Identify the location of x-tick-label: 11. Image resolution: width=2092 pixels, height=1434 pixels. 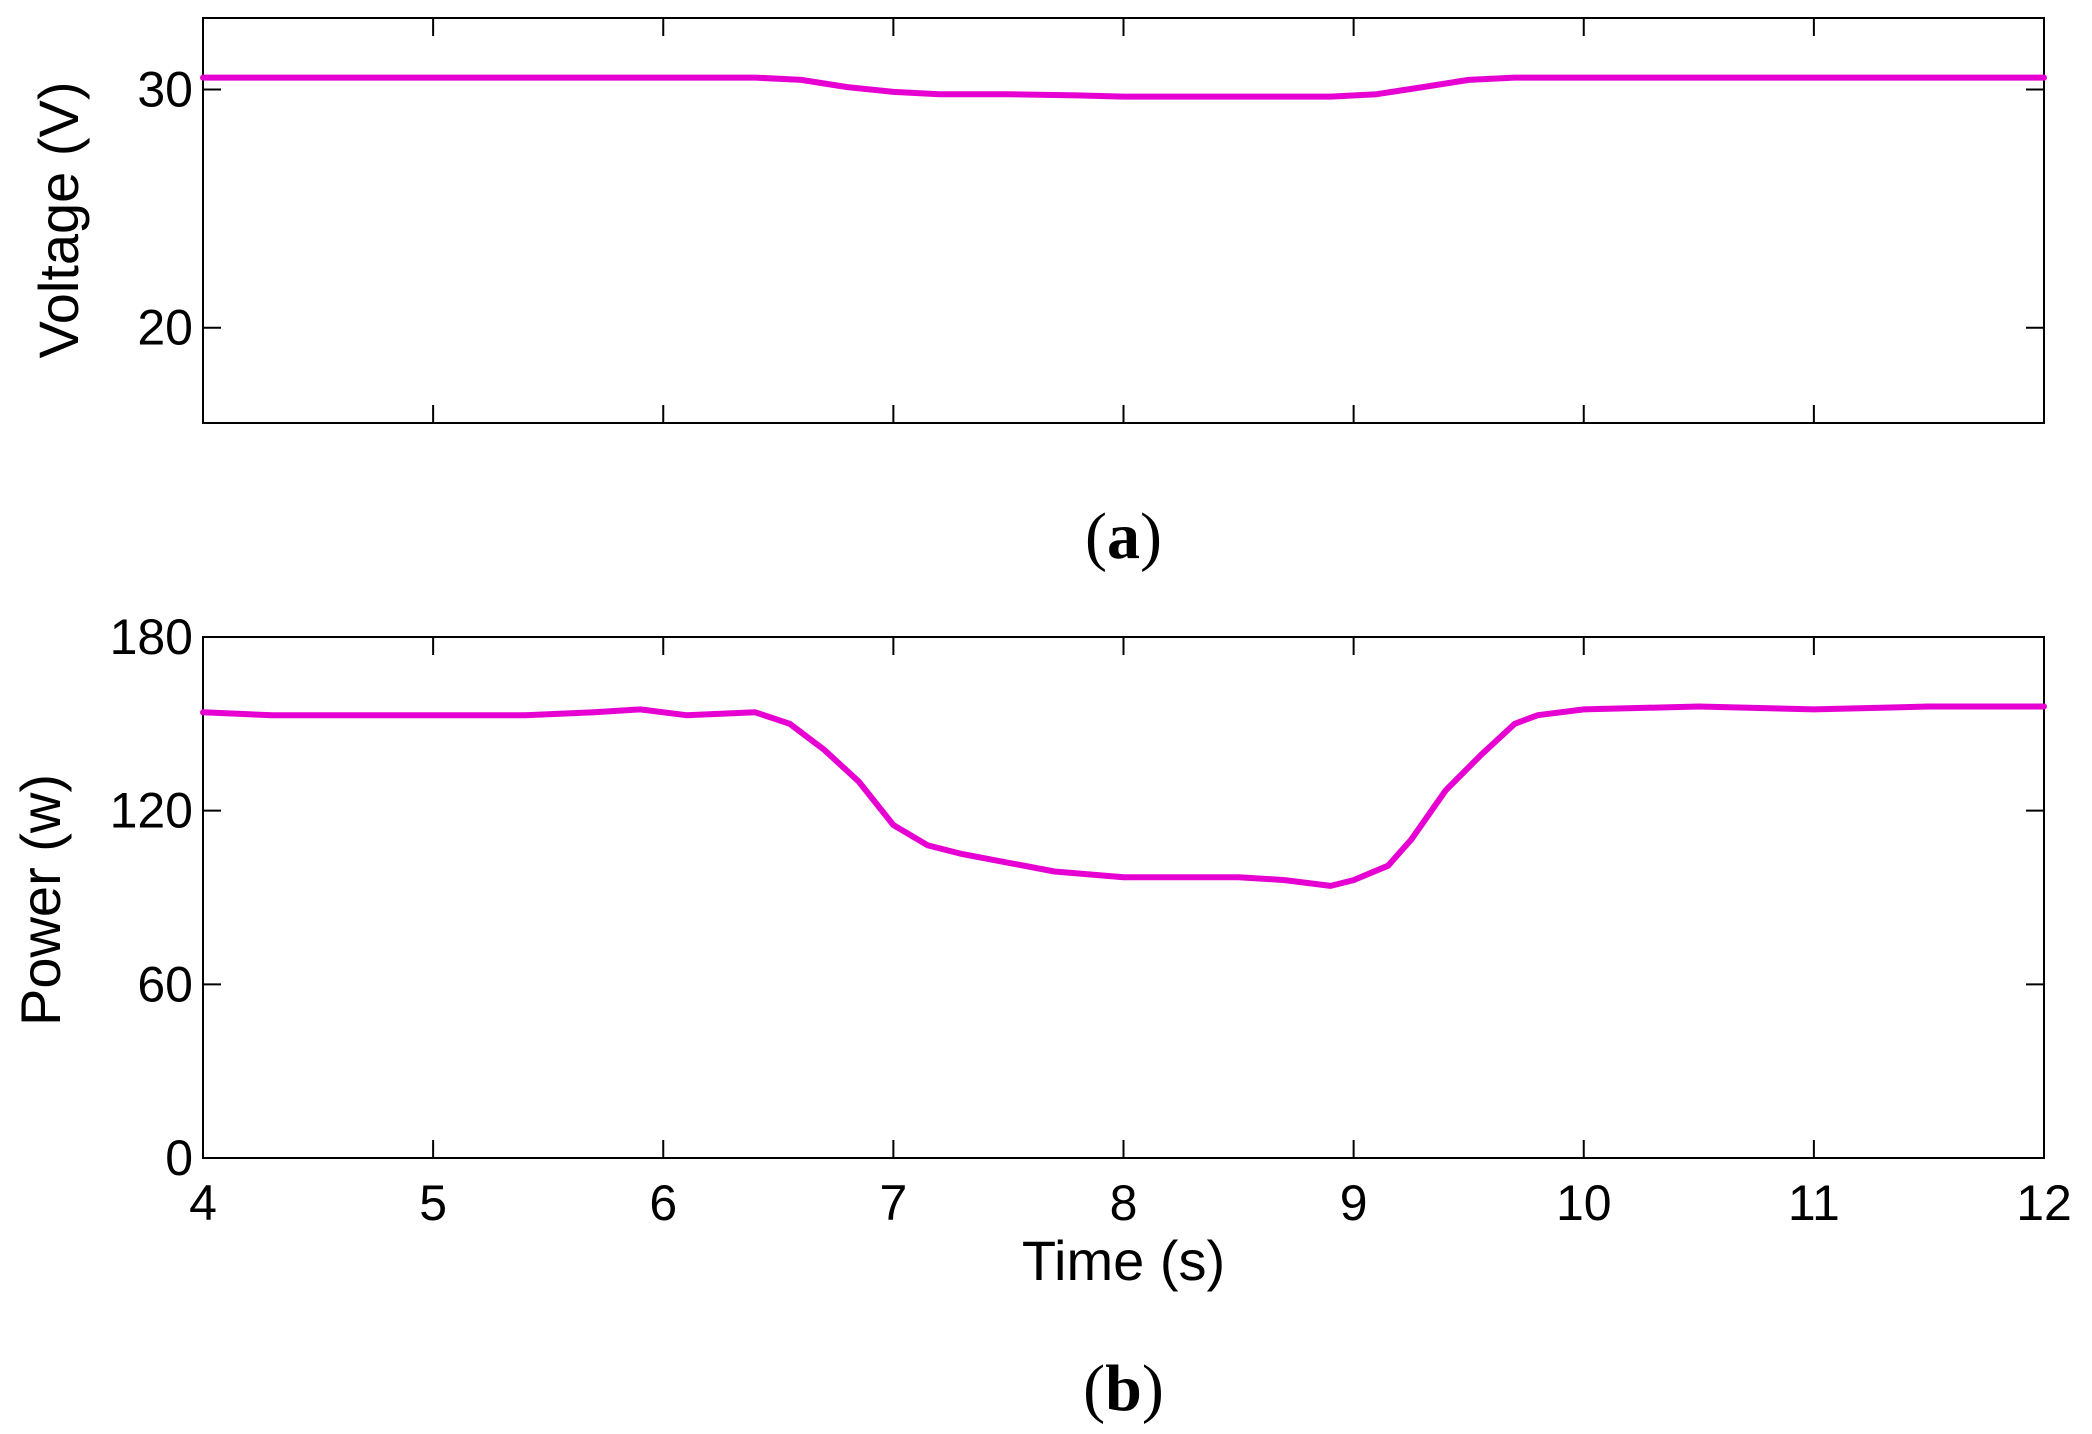
(1814, 1203).